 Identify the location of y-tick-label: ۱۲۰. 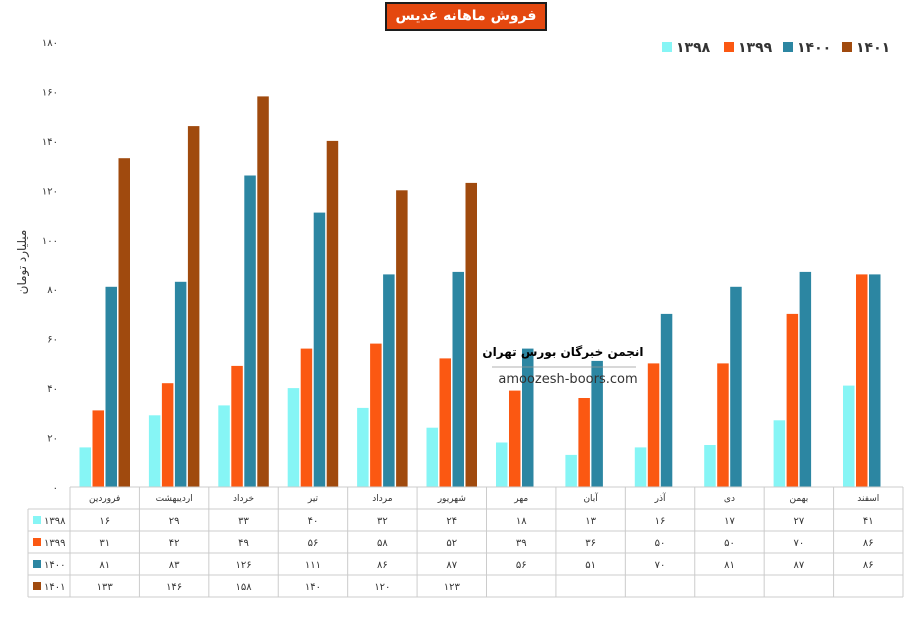
(50, 191).